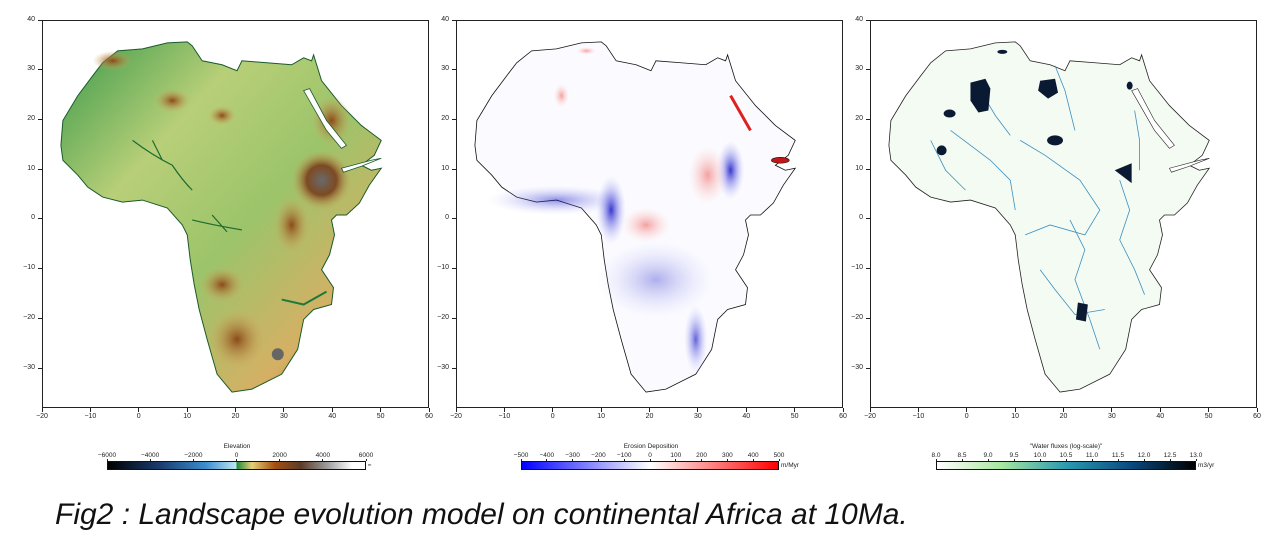  What do you see at coordinates (366, 455) in the screenshot?
I see `colorbar-tick-label: 6000` at bounding box center [366, 455].